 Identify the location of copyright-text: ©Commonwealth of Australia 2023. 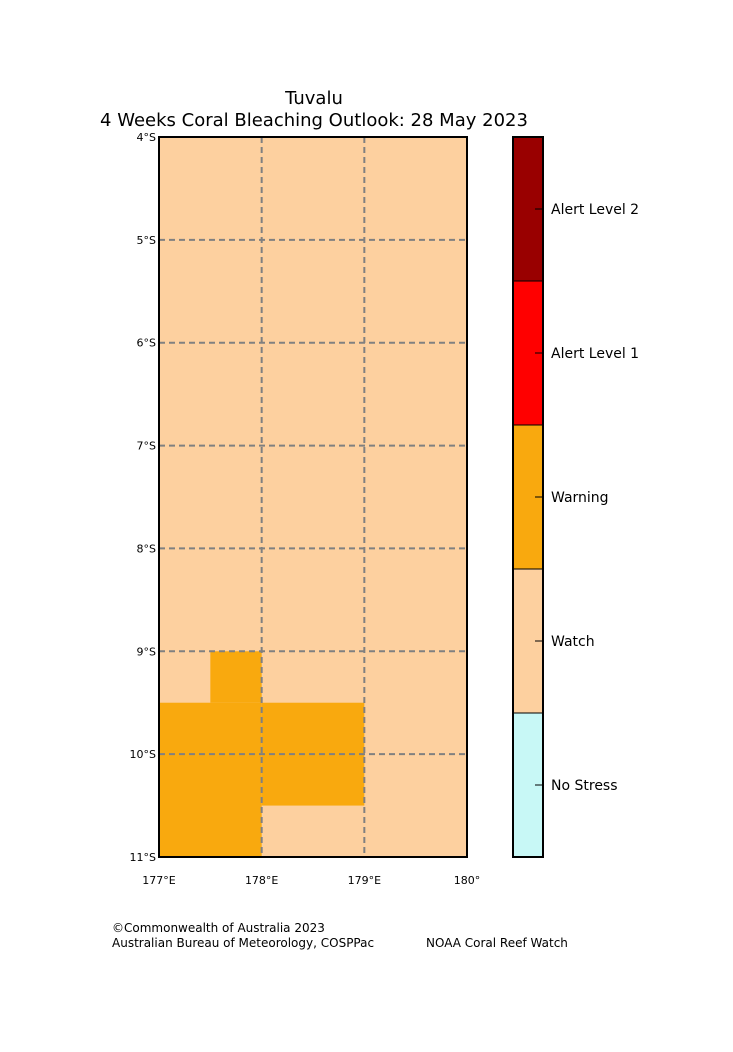
(218, 928).